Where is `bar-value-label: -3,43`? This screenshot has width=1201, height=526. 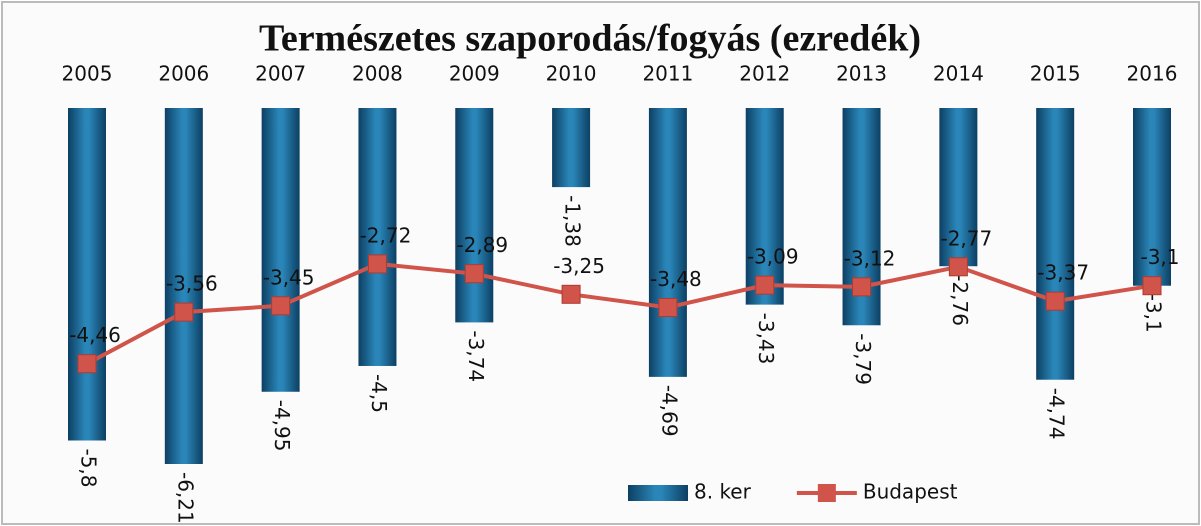 bar-value-label: -3,43 is located at coordinates (766, 339).